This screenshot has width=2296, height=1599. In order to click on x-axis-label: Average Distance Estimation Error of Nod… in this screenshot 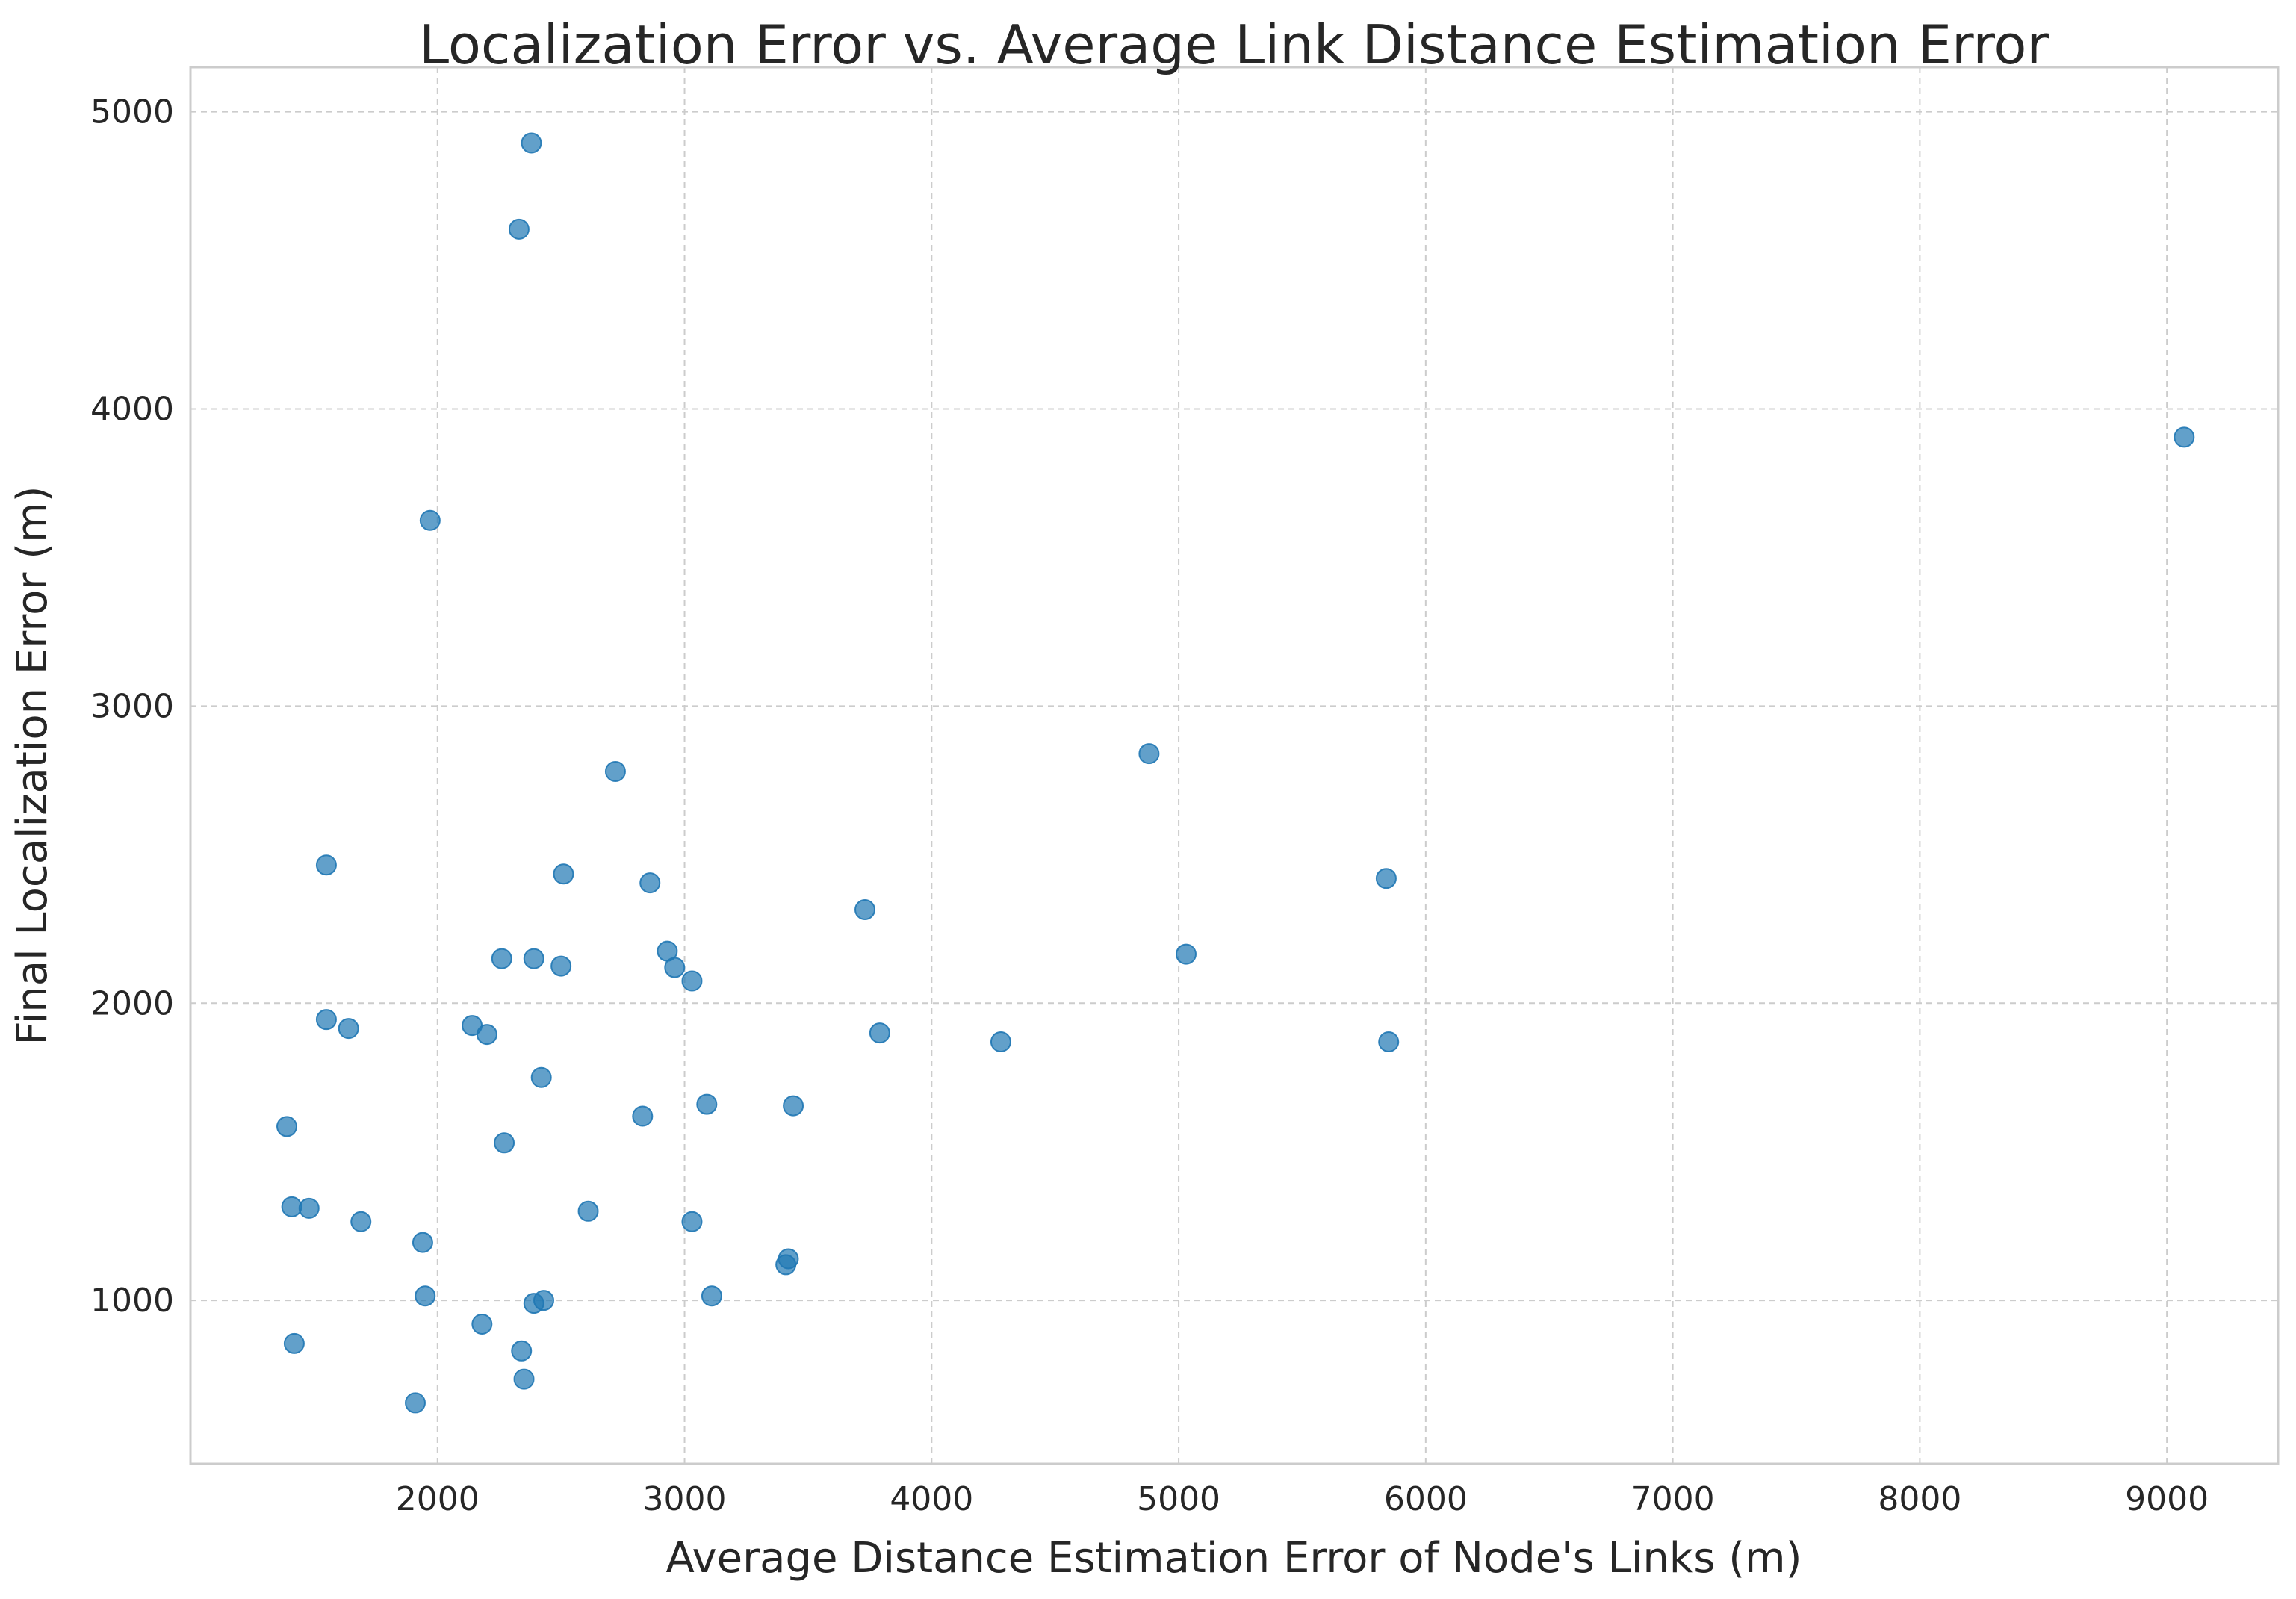, I will do `click(1234, 1558)`.